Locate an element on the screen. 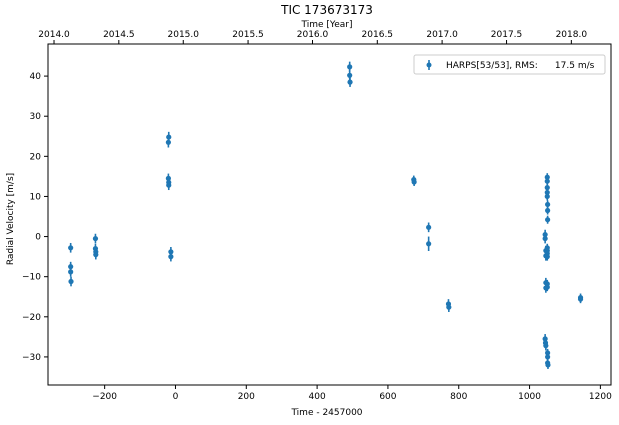 This screenshot has height=425, width=619. bottom-axis-ticks: −200 0 200 400 600 800 1000 1200 is located at coordinates (352, 393).